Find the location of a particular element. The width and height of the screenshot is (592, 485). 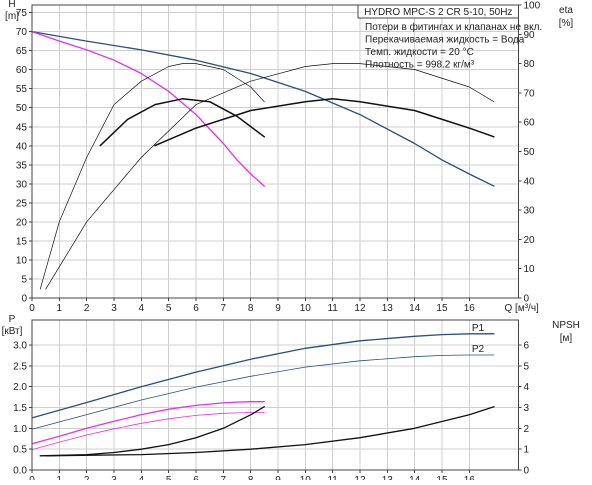

y-right-axis-label: NPSH is located at coordinates (566, 325).